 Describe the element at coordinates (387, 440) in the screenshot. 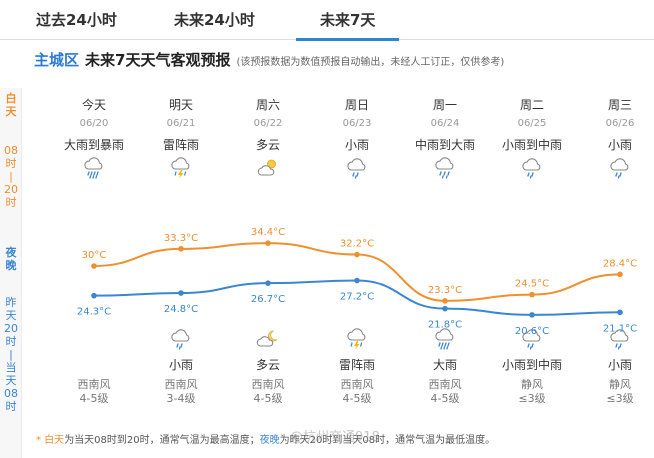

I see `footer-night-text: 为昨天20时到当天08时，通常气温为最低温度。` at that location.